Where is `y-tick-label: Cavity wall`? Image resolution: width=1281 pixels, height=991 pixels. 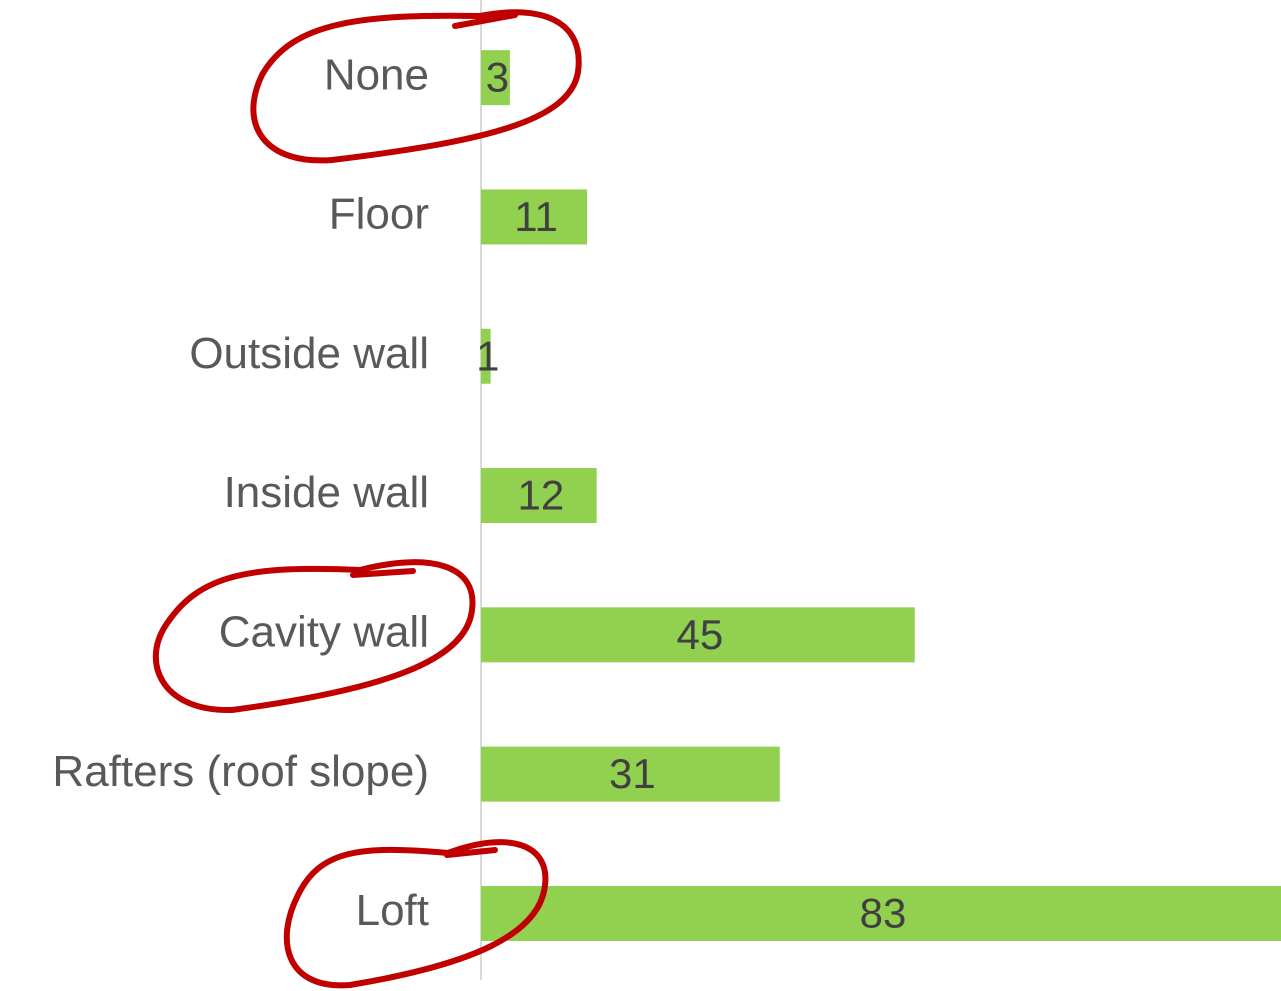 y-tick-label: Cavity wall is located at coordinates (324, 631).